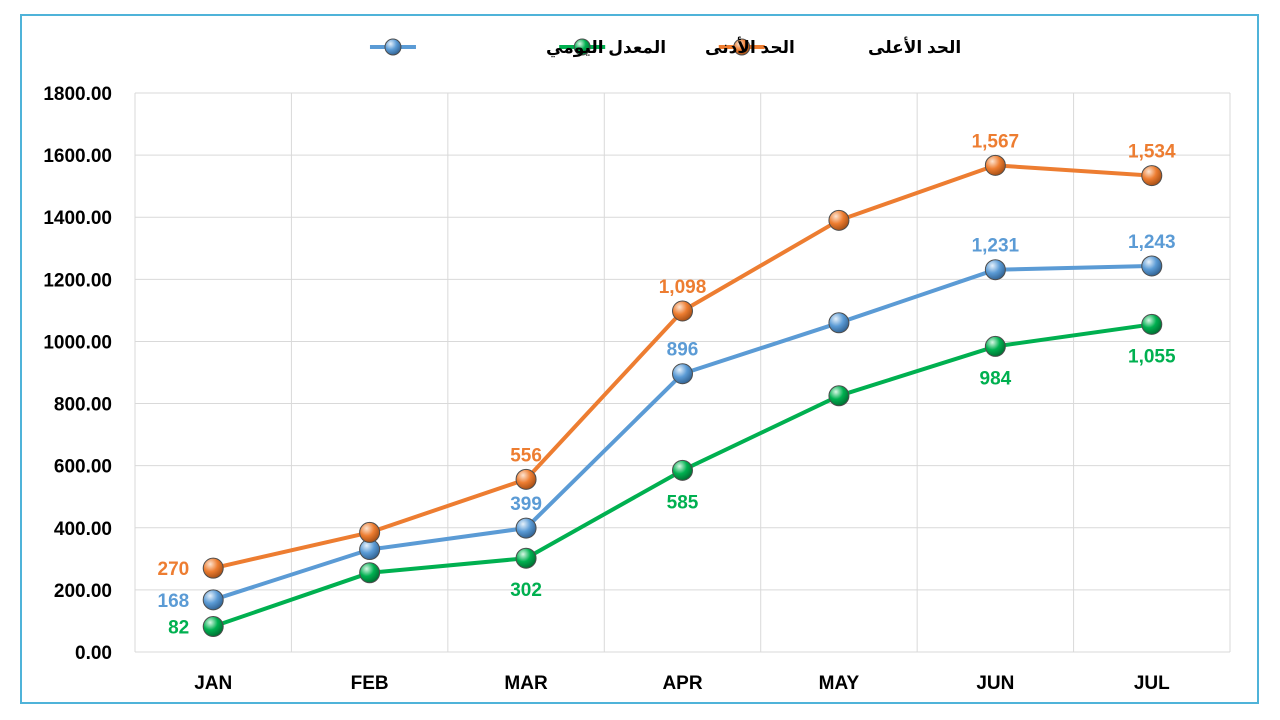  I want to click on y-tick-label: 1000.00, so click(77, 342).